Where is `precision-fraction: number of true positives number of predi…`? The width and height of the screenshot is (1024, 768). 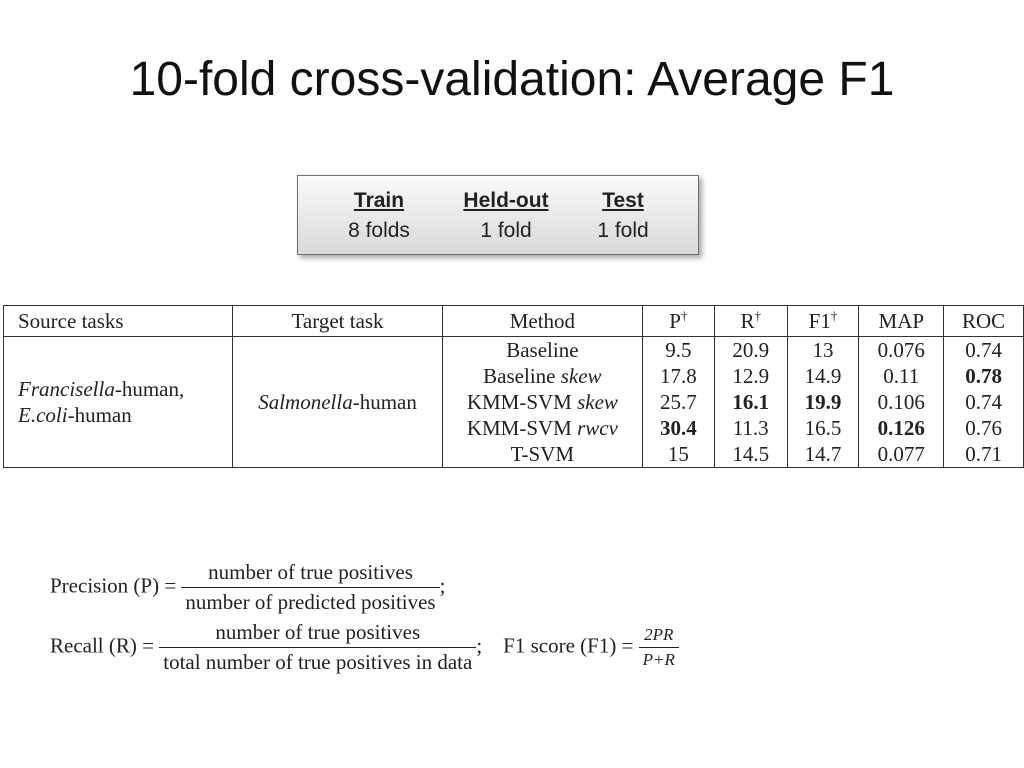 precision-fraction: number of true positives number of predi… is located at coordinates (310, 587).